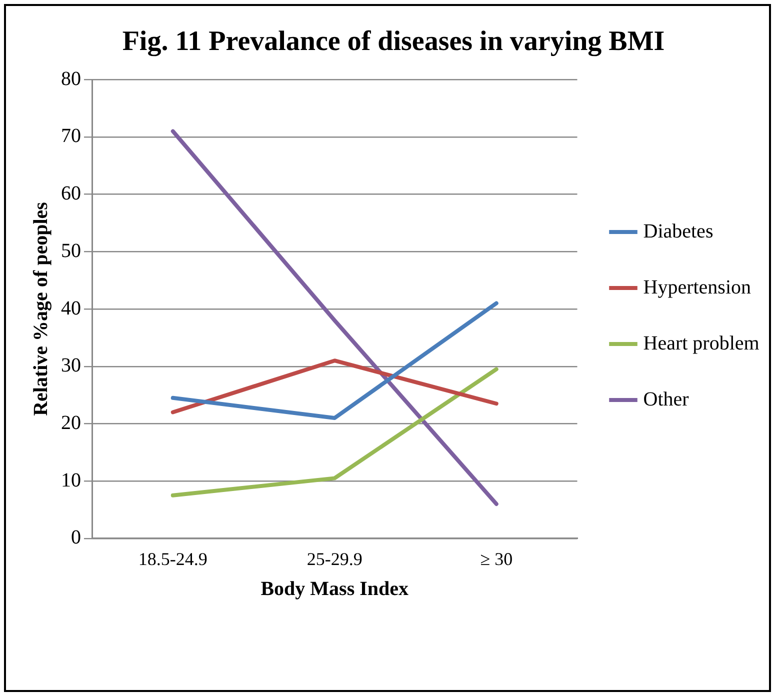 The height and width of the screenshot is (700, 777). Describe the element at coordinates (71, 136) in the screenshot. I see `y-tick-label: 70` at that location.